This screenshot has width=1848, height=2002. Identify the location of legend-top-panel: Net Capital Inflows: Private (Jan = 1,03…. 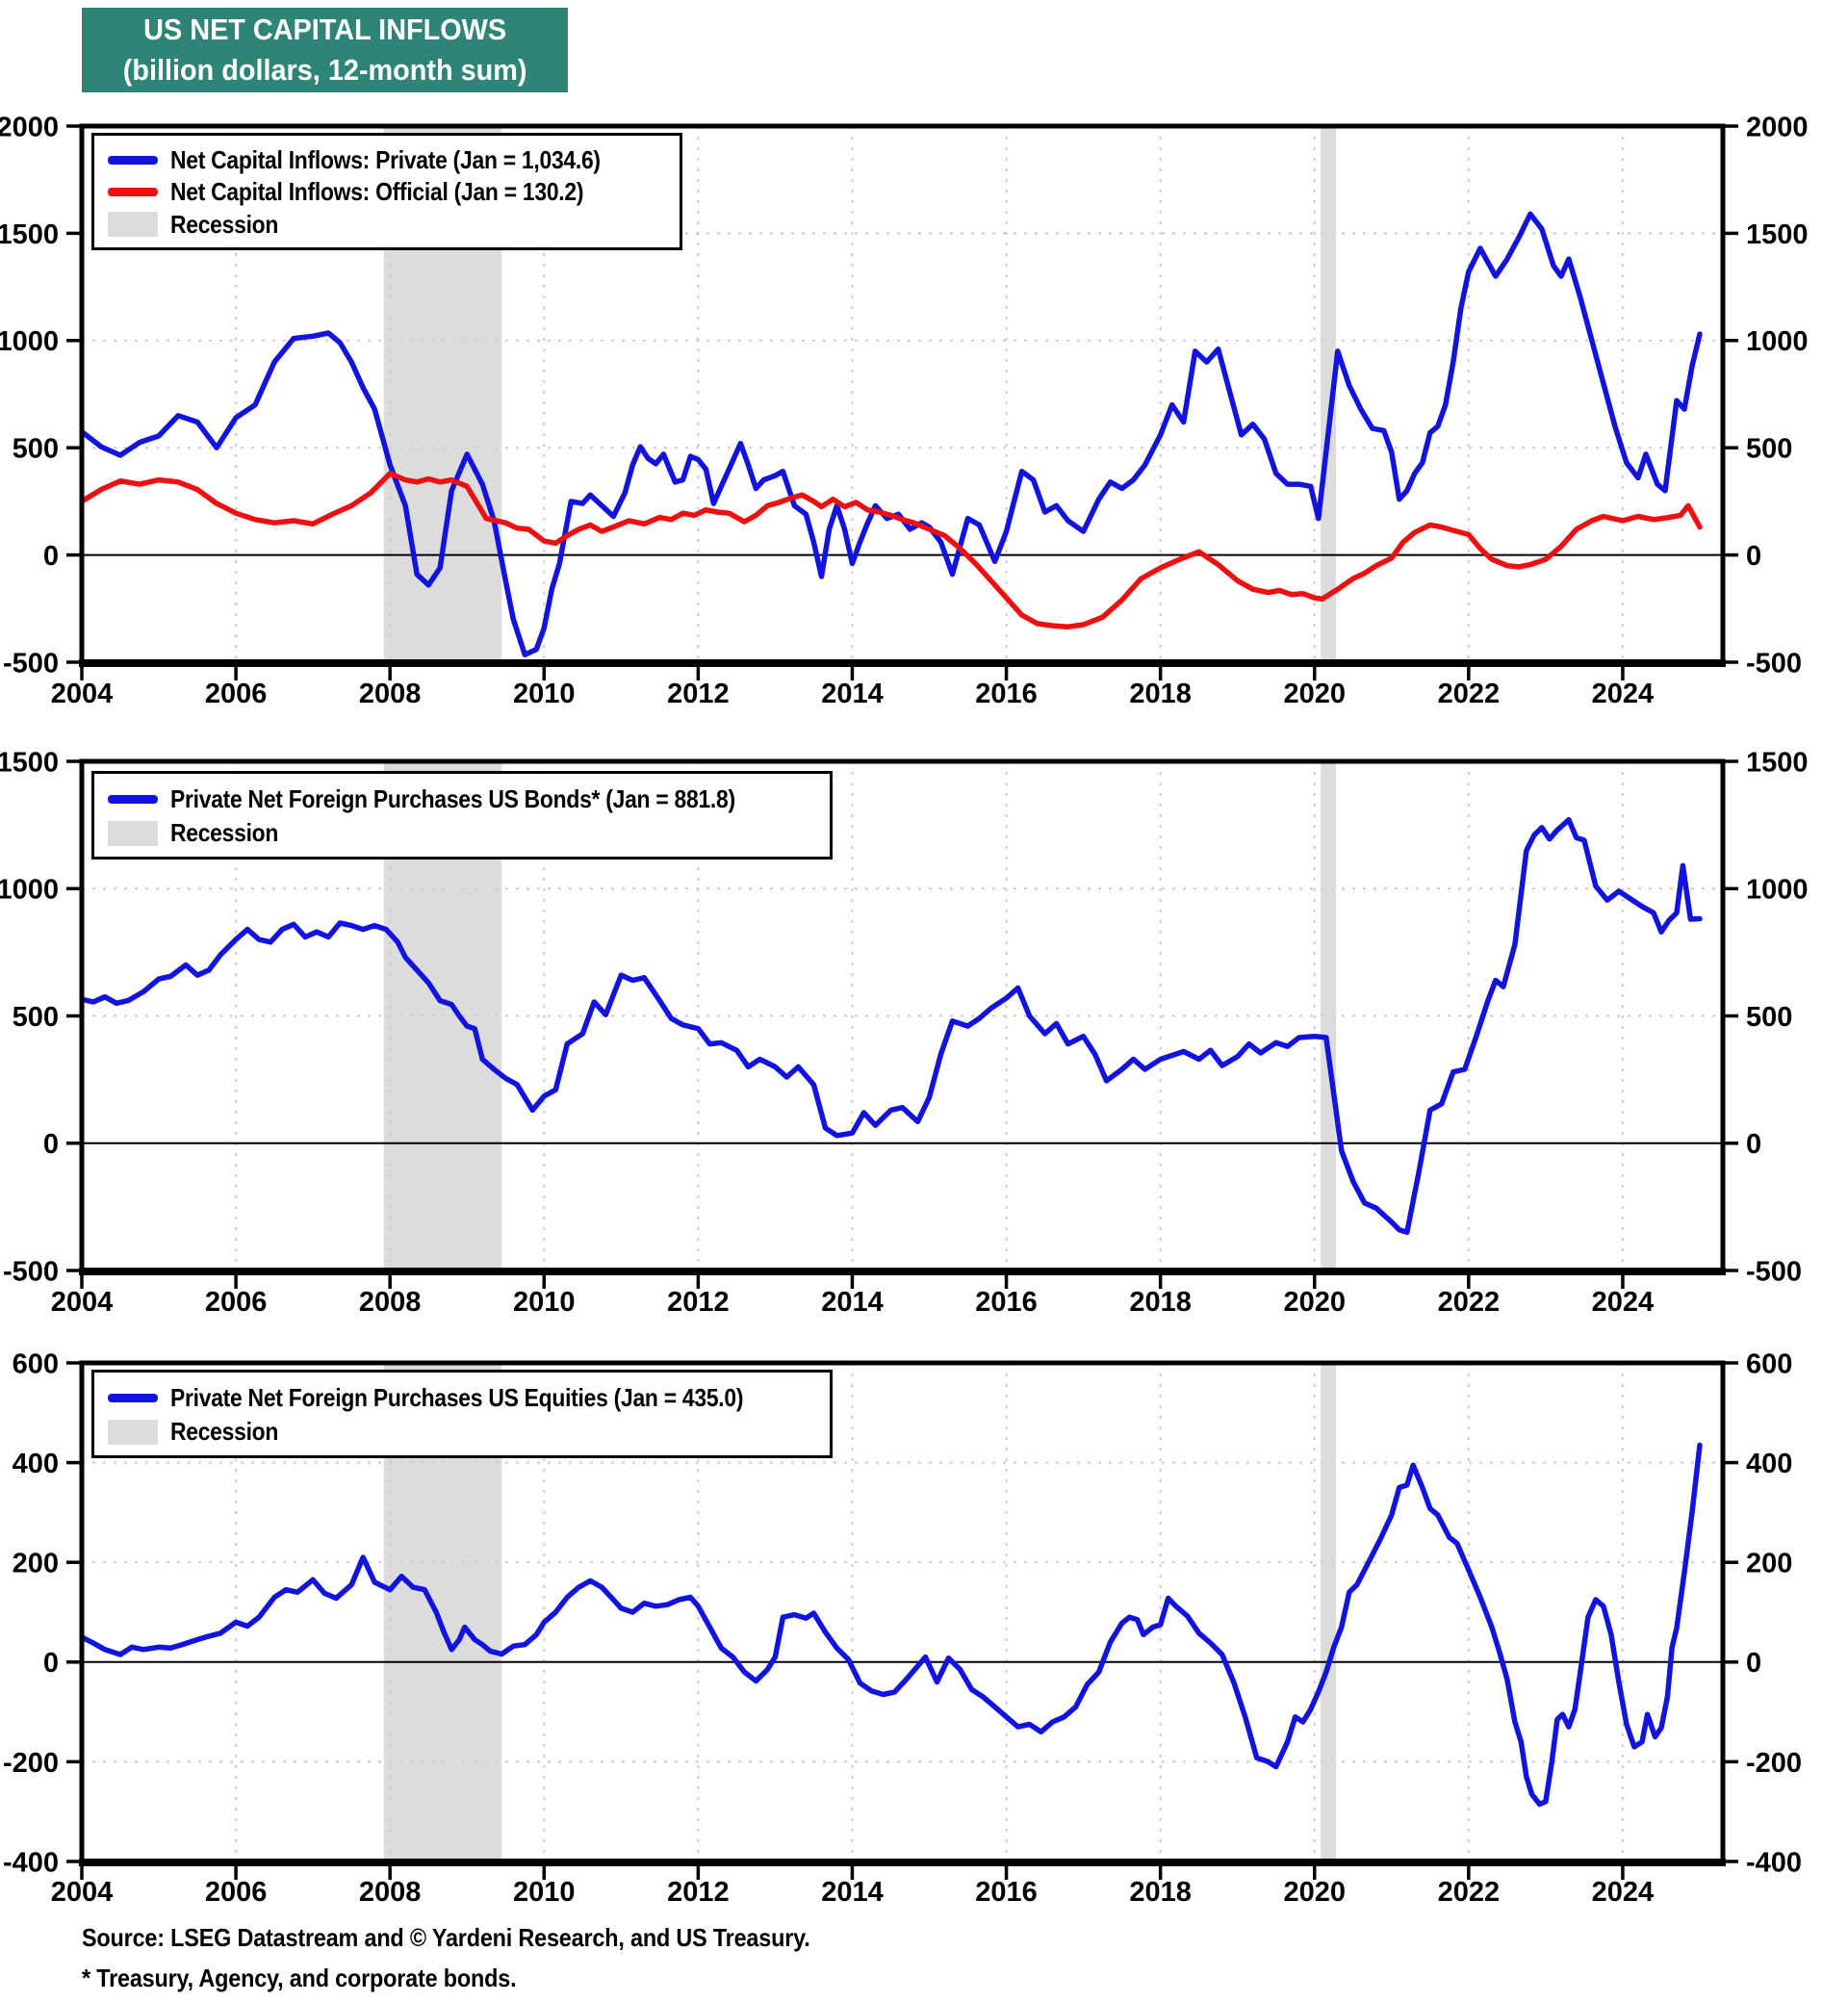
(386, 191).